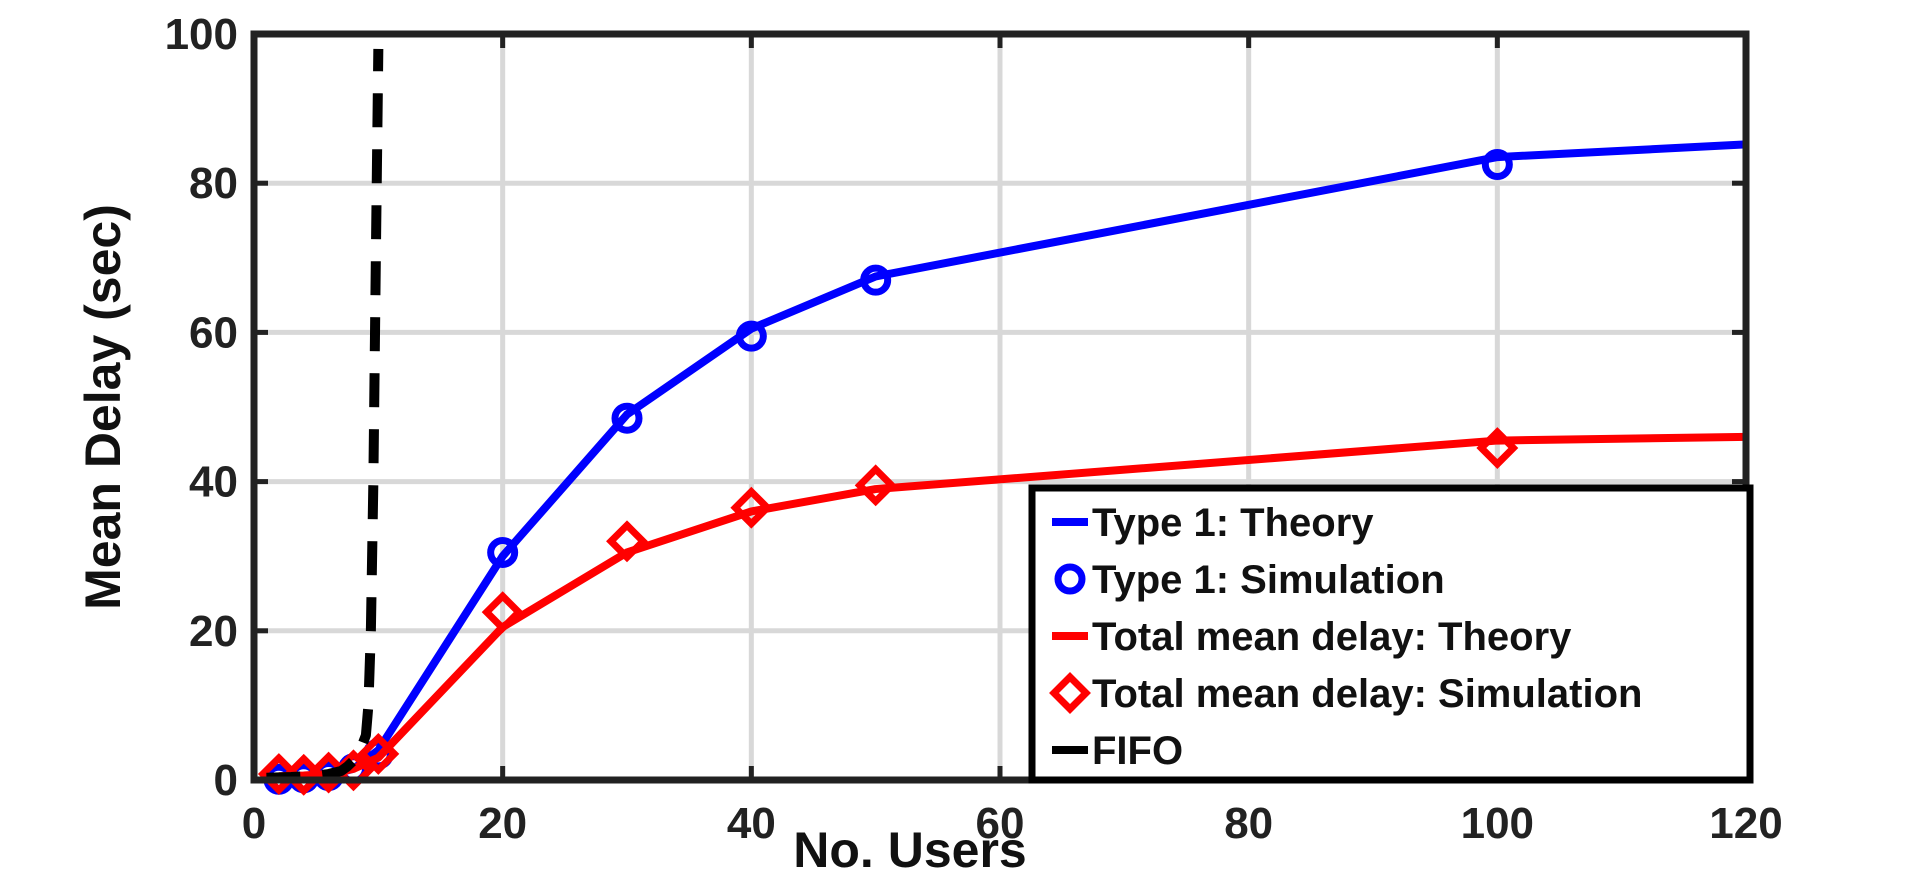 This screenshot has height=879, width=1920. I want to click on y-tick-label: 80, so click(213, 183).